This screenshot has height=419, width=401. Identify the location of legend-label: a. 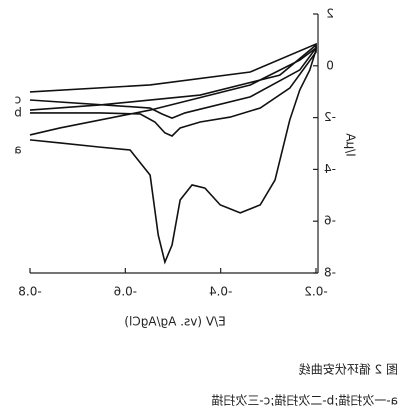
(17, 149).